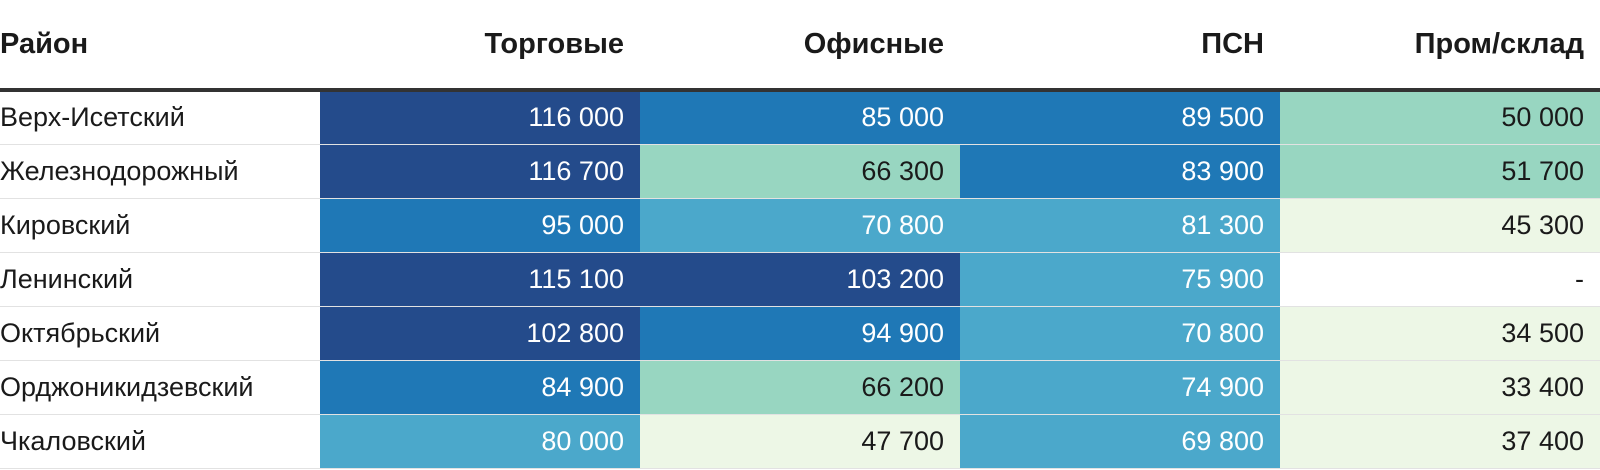 Image resolution: width=1600 pixels, height=470 pixels. What do you see at coordinates (1440, 279) in the screenshot?
I see `heatmap-cell: -` at bounding box center [1440, 279].